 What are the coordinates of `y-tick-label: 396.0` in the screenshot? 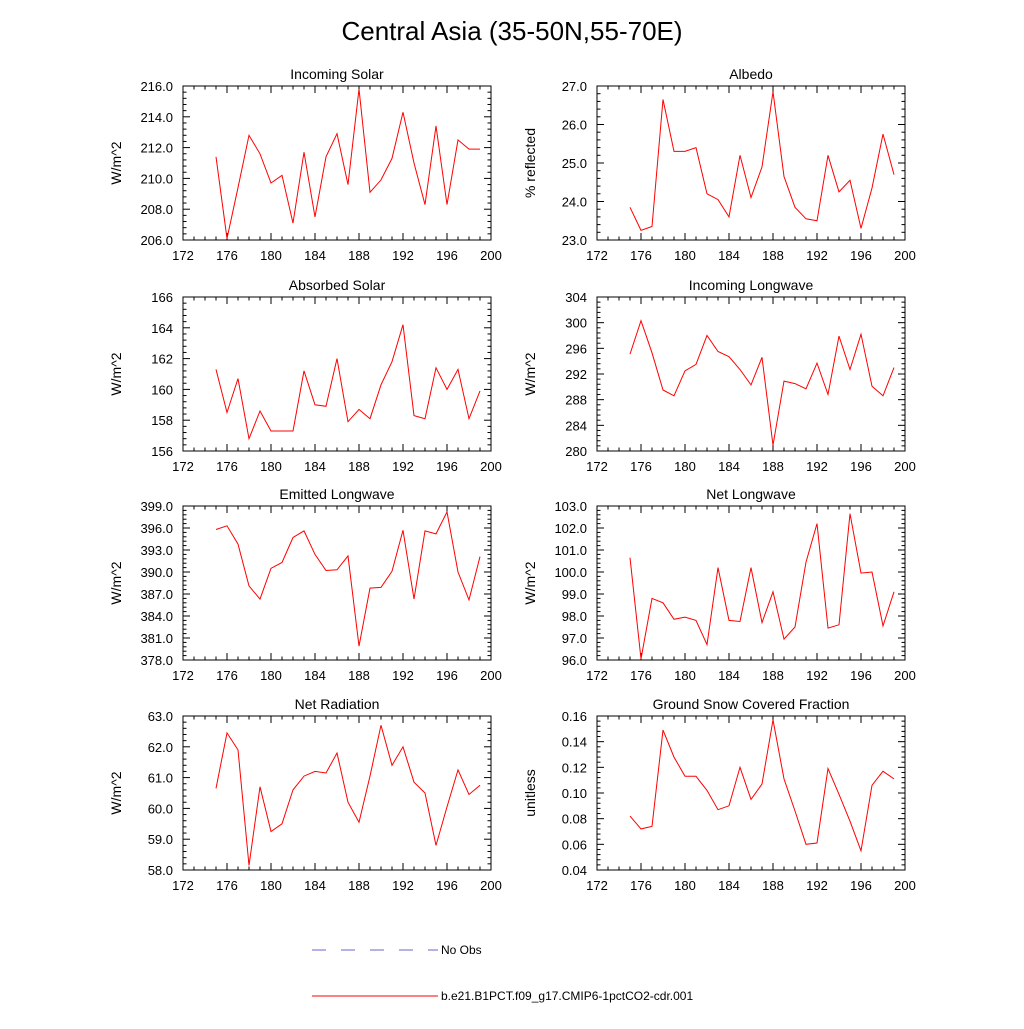 It's located at (156, 528).